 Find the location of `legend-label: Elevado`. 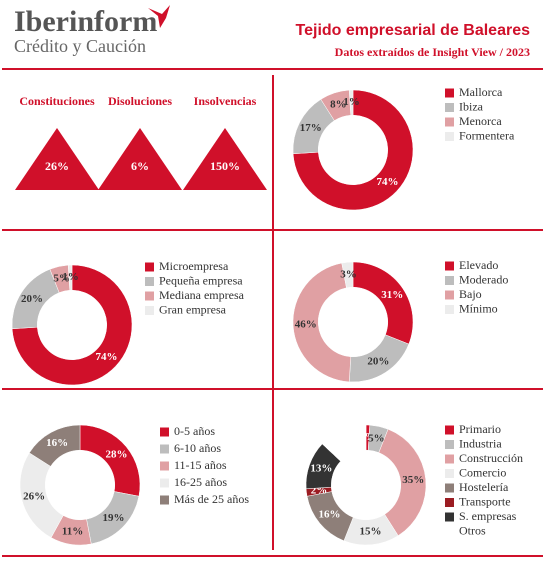

legend-label: Elevado is located at coordinates (478, 265).